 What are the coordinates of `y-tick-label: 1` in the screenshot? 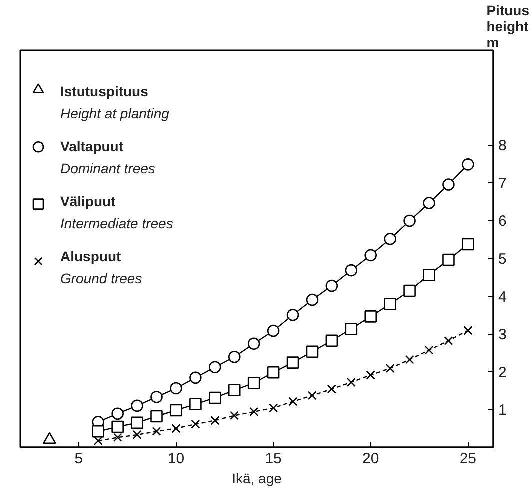 It's located at (502, 411).